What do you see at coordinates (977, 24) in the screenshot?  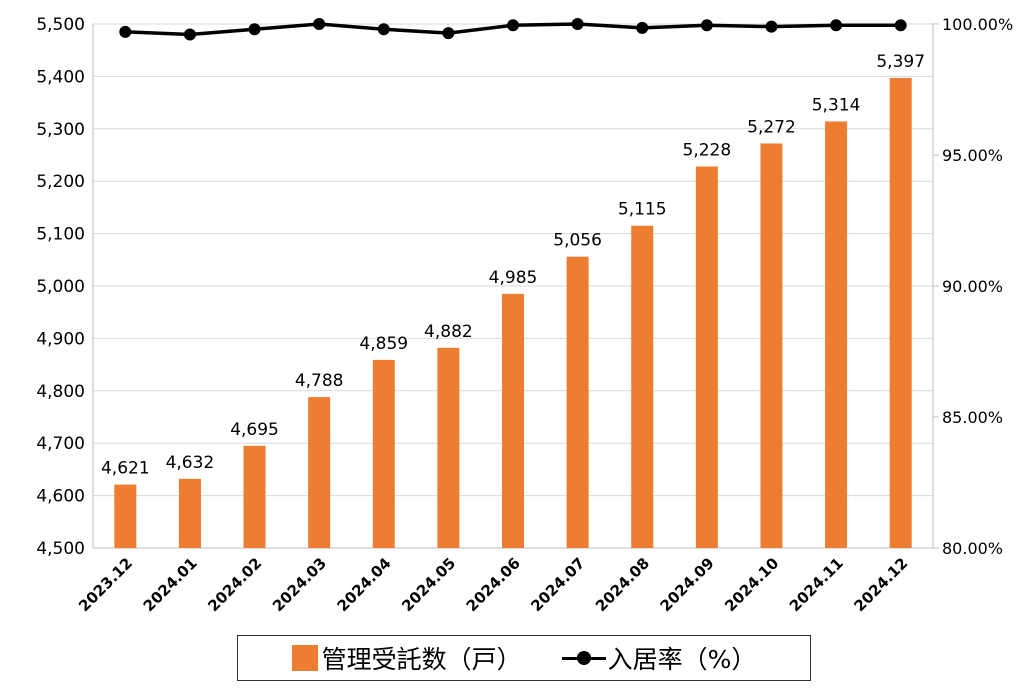 I see `y-right-tick-label: 100.00%` at bounding box center [977, 24].